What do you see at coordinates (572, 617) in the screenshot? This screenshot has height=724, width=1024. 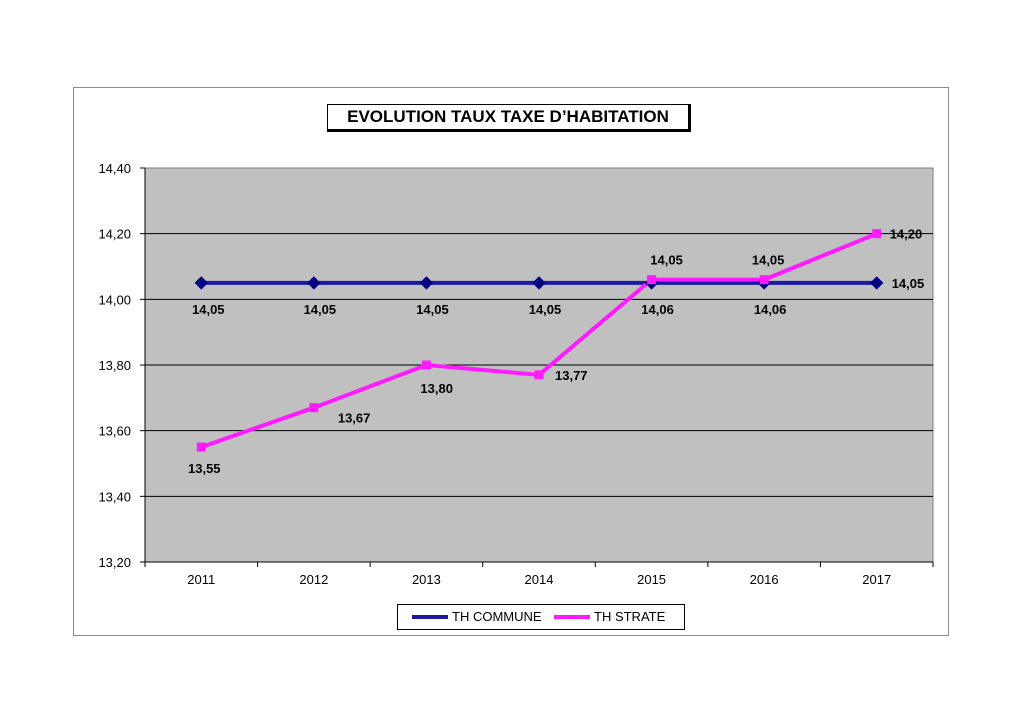 I see `legend-swatch-th-strate` at bounding box center [572, 617].